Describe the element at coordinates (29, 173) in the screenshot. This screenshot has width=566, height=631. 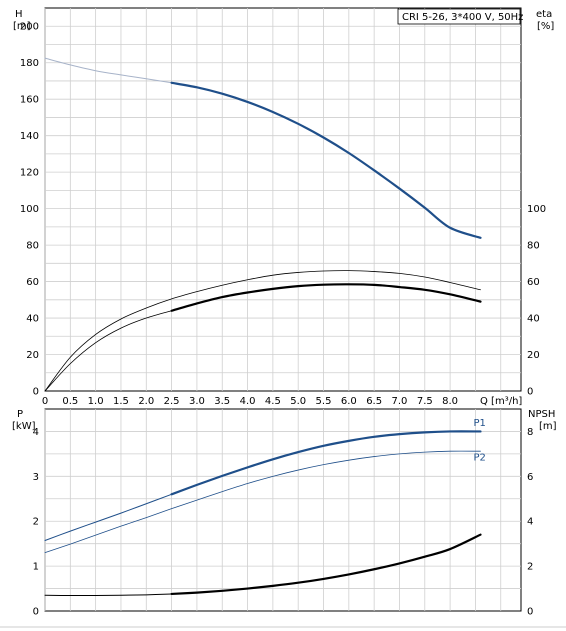
I see `top-y-tick-label: 120` at that location.